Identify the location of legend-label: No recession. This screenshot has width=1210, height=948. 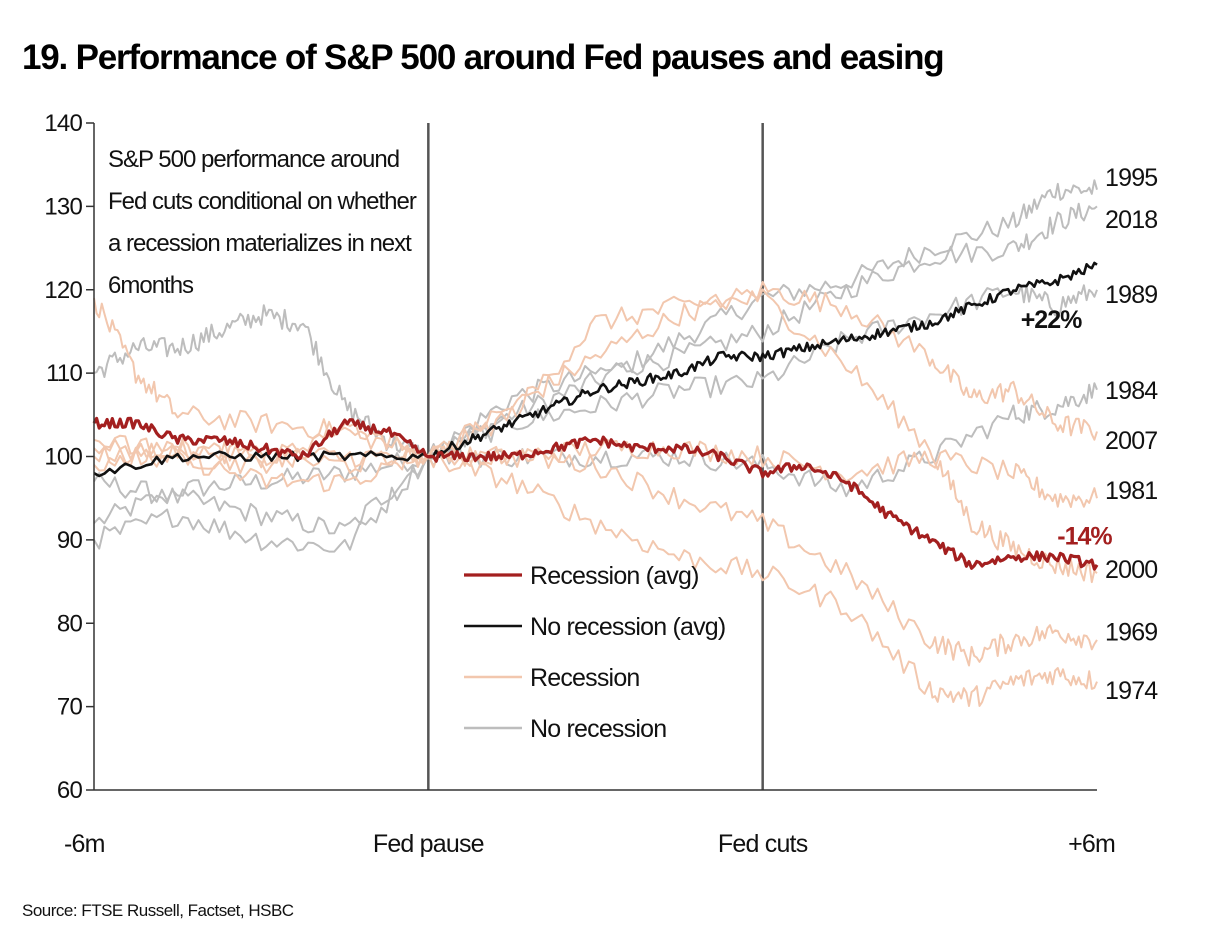
(598, 729).